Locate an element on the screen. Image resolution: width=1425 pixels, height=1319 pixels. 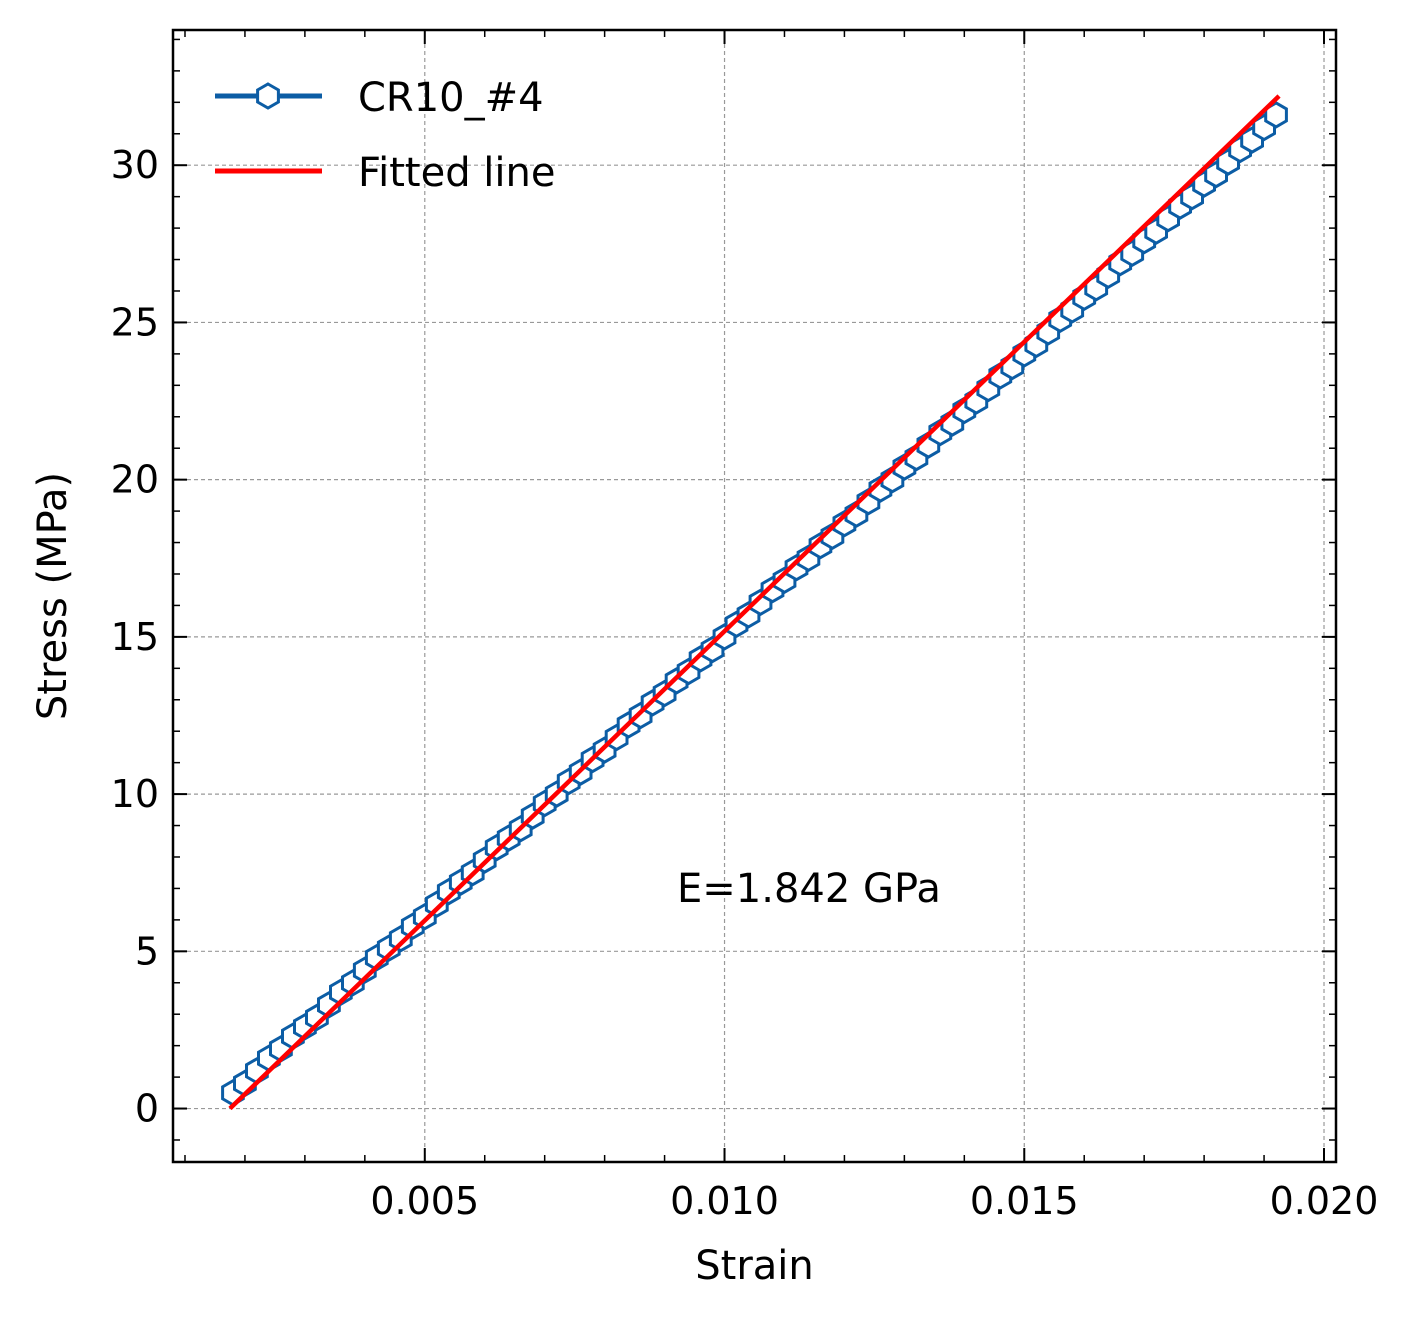
modulus-annotation: E=1.842 GPa is located at coordinates (809, 889).